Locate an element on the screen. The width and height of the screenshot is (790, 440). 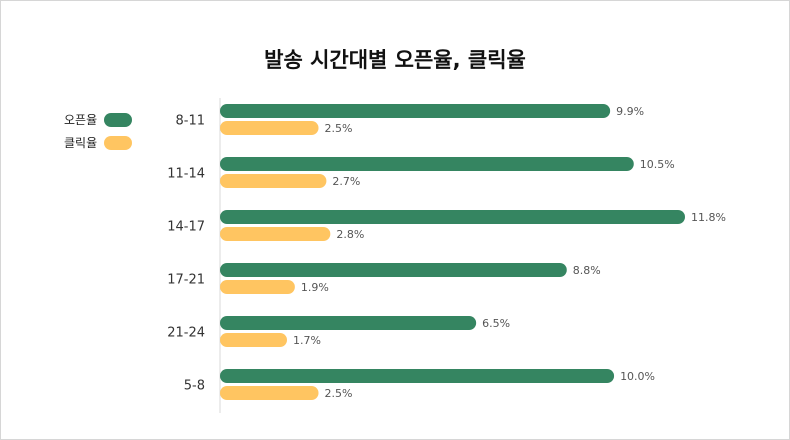
legend-label: 클릭율 is located at coordinates (81, 143).